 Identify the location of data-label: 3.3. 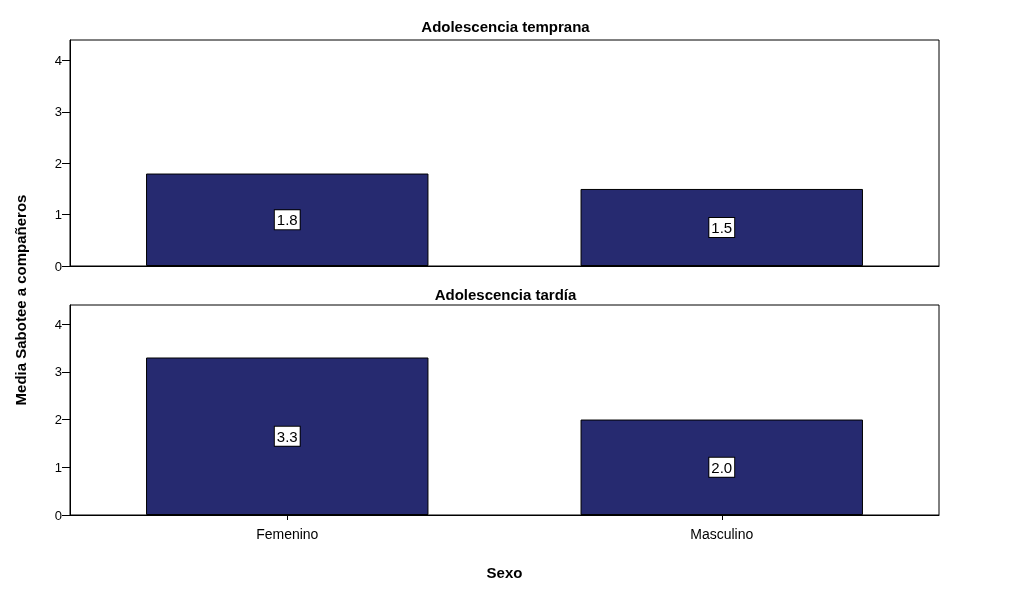
(287, 436).